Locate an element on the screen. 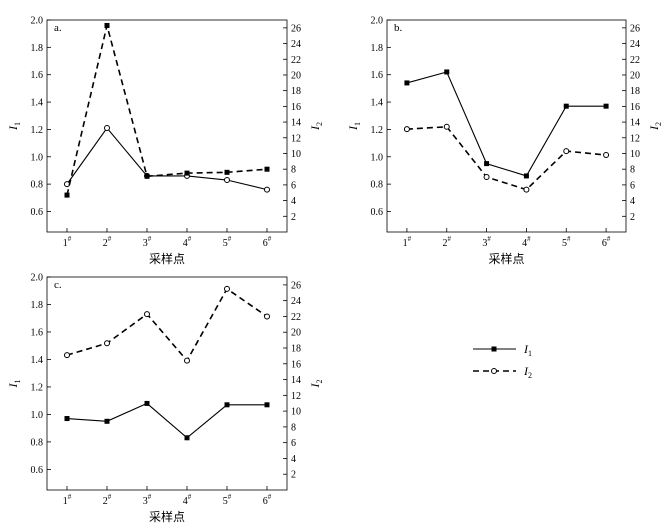 The image size is (672, 523). panel-label: b. is located at coordinates (398, 28).